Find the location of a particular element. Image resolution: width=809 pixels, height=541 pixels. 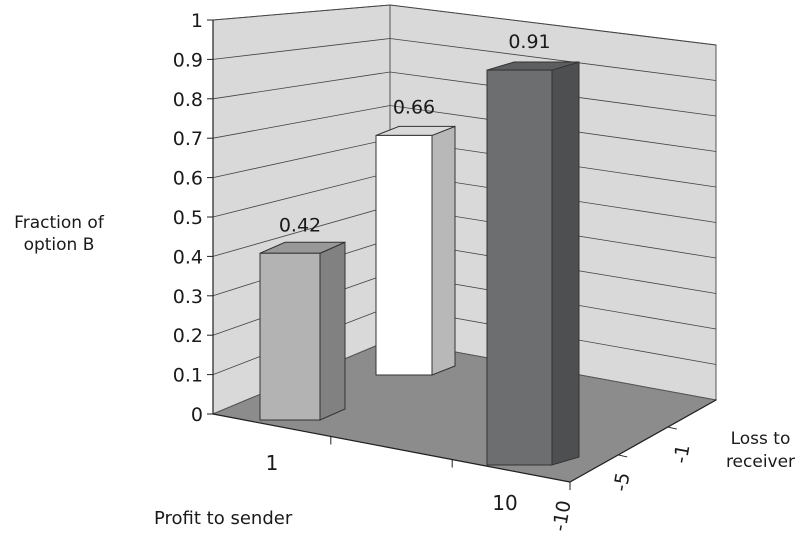

z-axis-line is located at coordinates (643, 441).